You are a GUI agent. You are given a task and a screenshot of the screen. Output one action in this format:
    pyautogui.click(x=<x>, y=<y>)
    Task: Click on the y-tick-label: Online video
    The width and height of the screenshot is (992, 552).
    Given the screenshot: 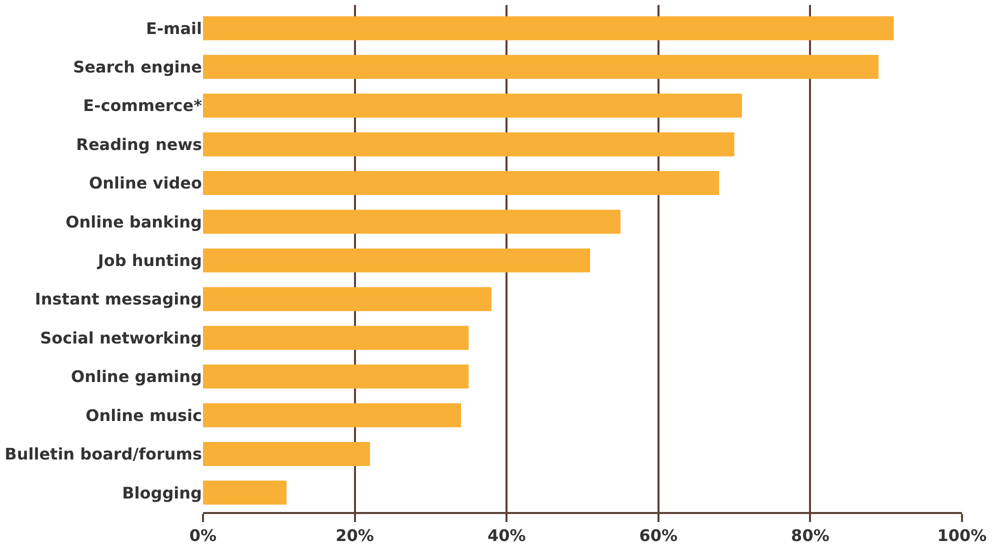 What is the action you would take?
    pyautogui.click(x=145, y=183)
    